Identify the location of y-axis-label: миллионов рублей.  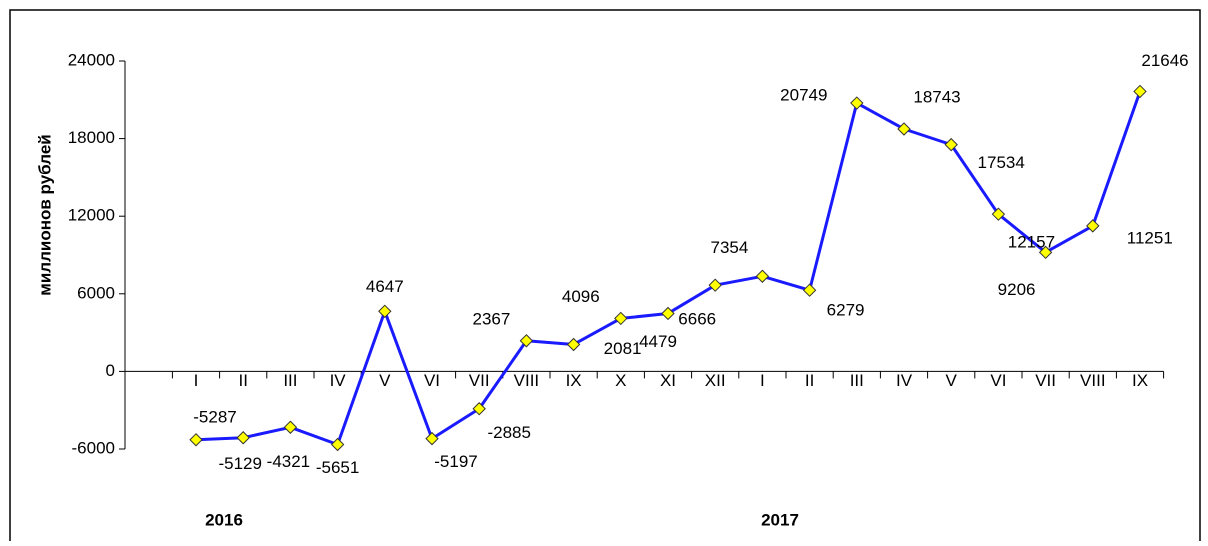
(44, 214).